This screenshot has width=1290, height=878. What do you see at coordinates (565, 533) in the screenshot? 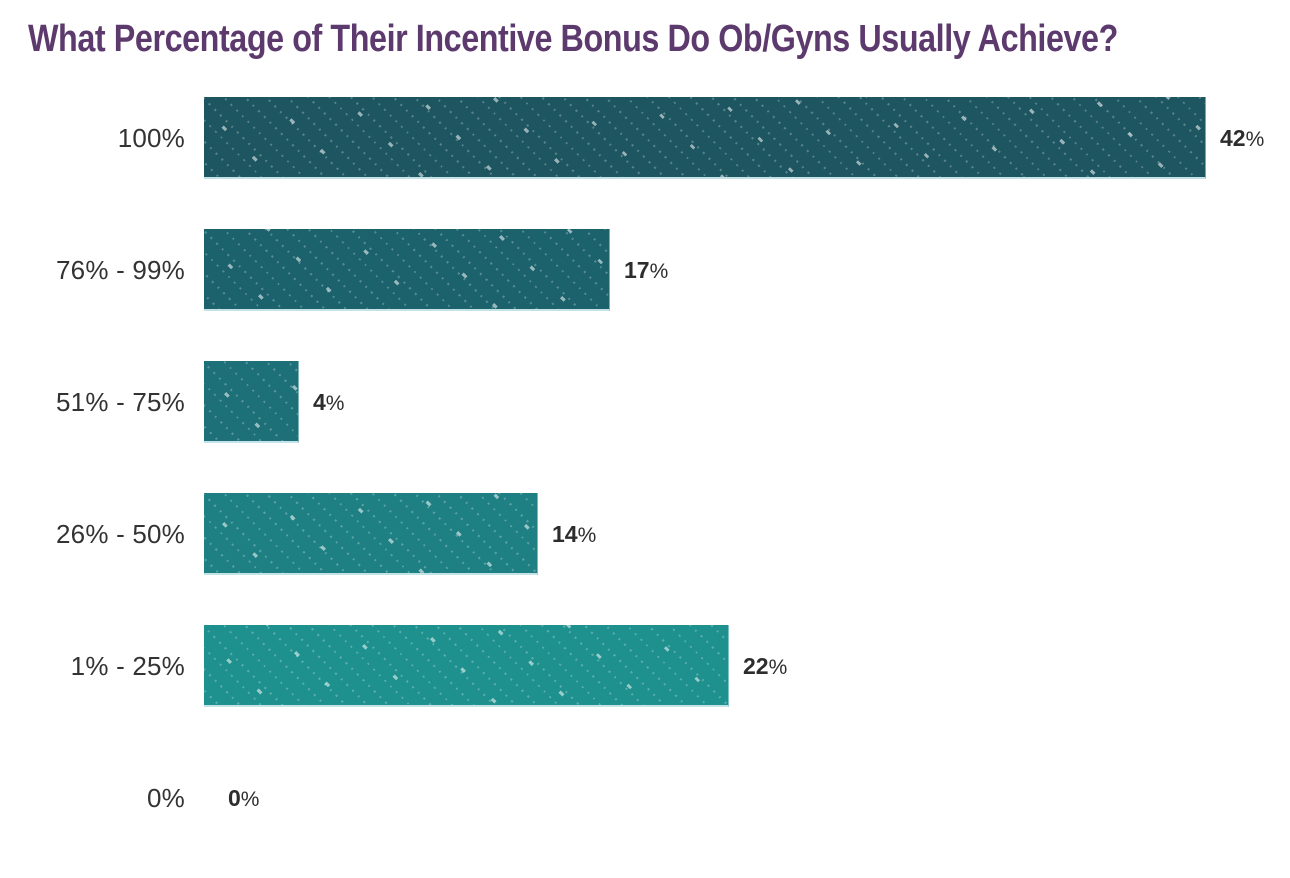
I see `value-number: 14` at bounding box center [565, 533].